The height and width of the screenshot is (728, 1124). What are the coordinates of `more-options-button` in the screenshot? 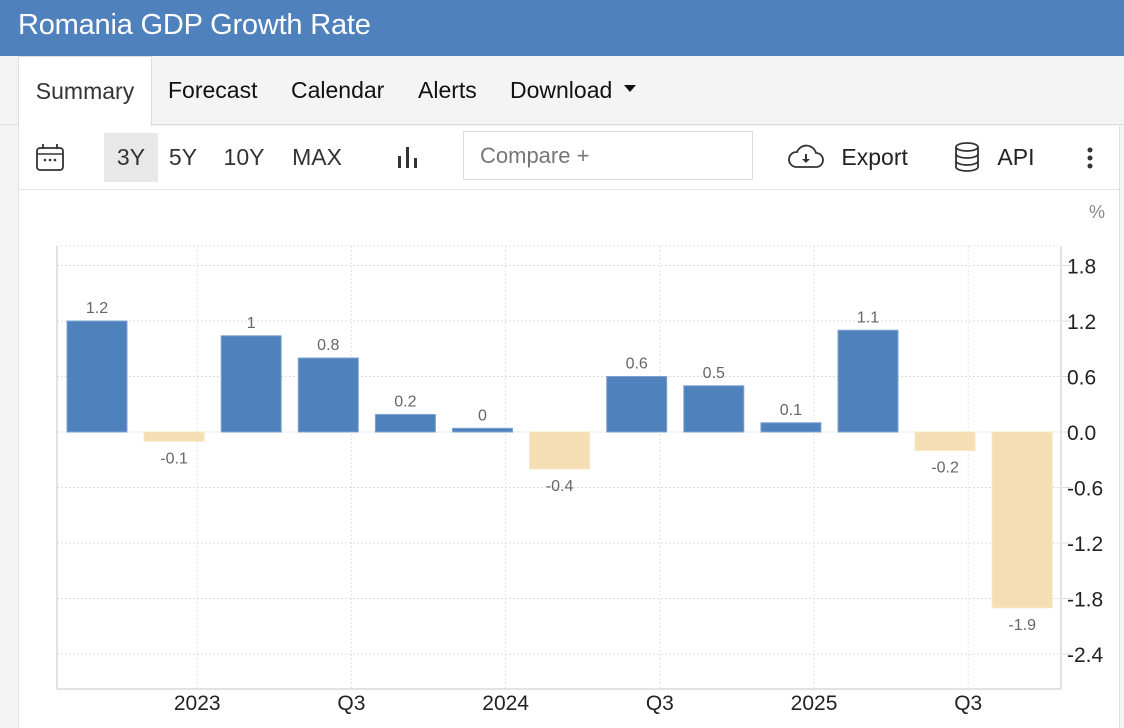 It's located at (1090, 158).